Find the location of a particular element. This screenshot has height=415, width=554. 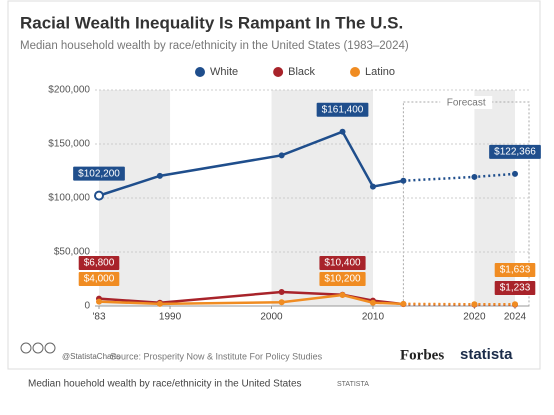

data-label: $10,400 is located at coordinates (342, 263).